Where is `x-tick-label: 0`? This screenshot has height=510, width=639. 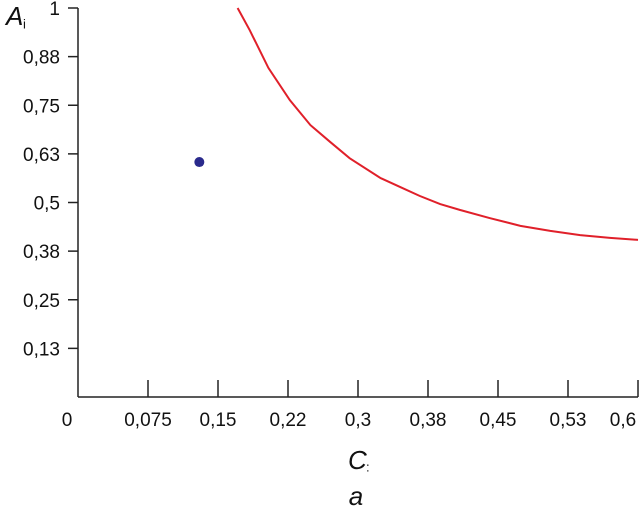
x-tick-label: 0 is located at coordinates (67, 420).